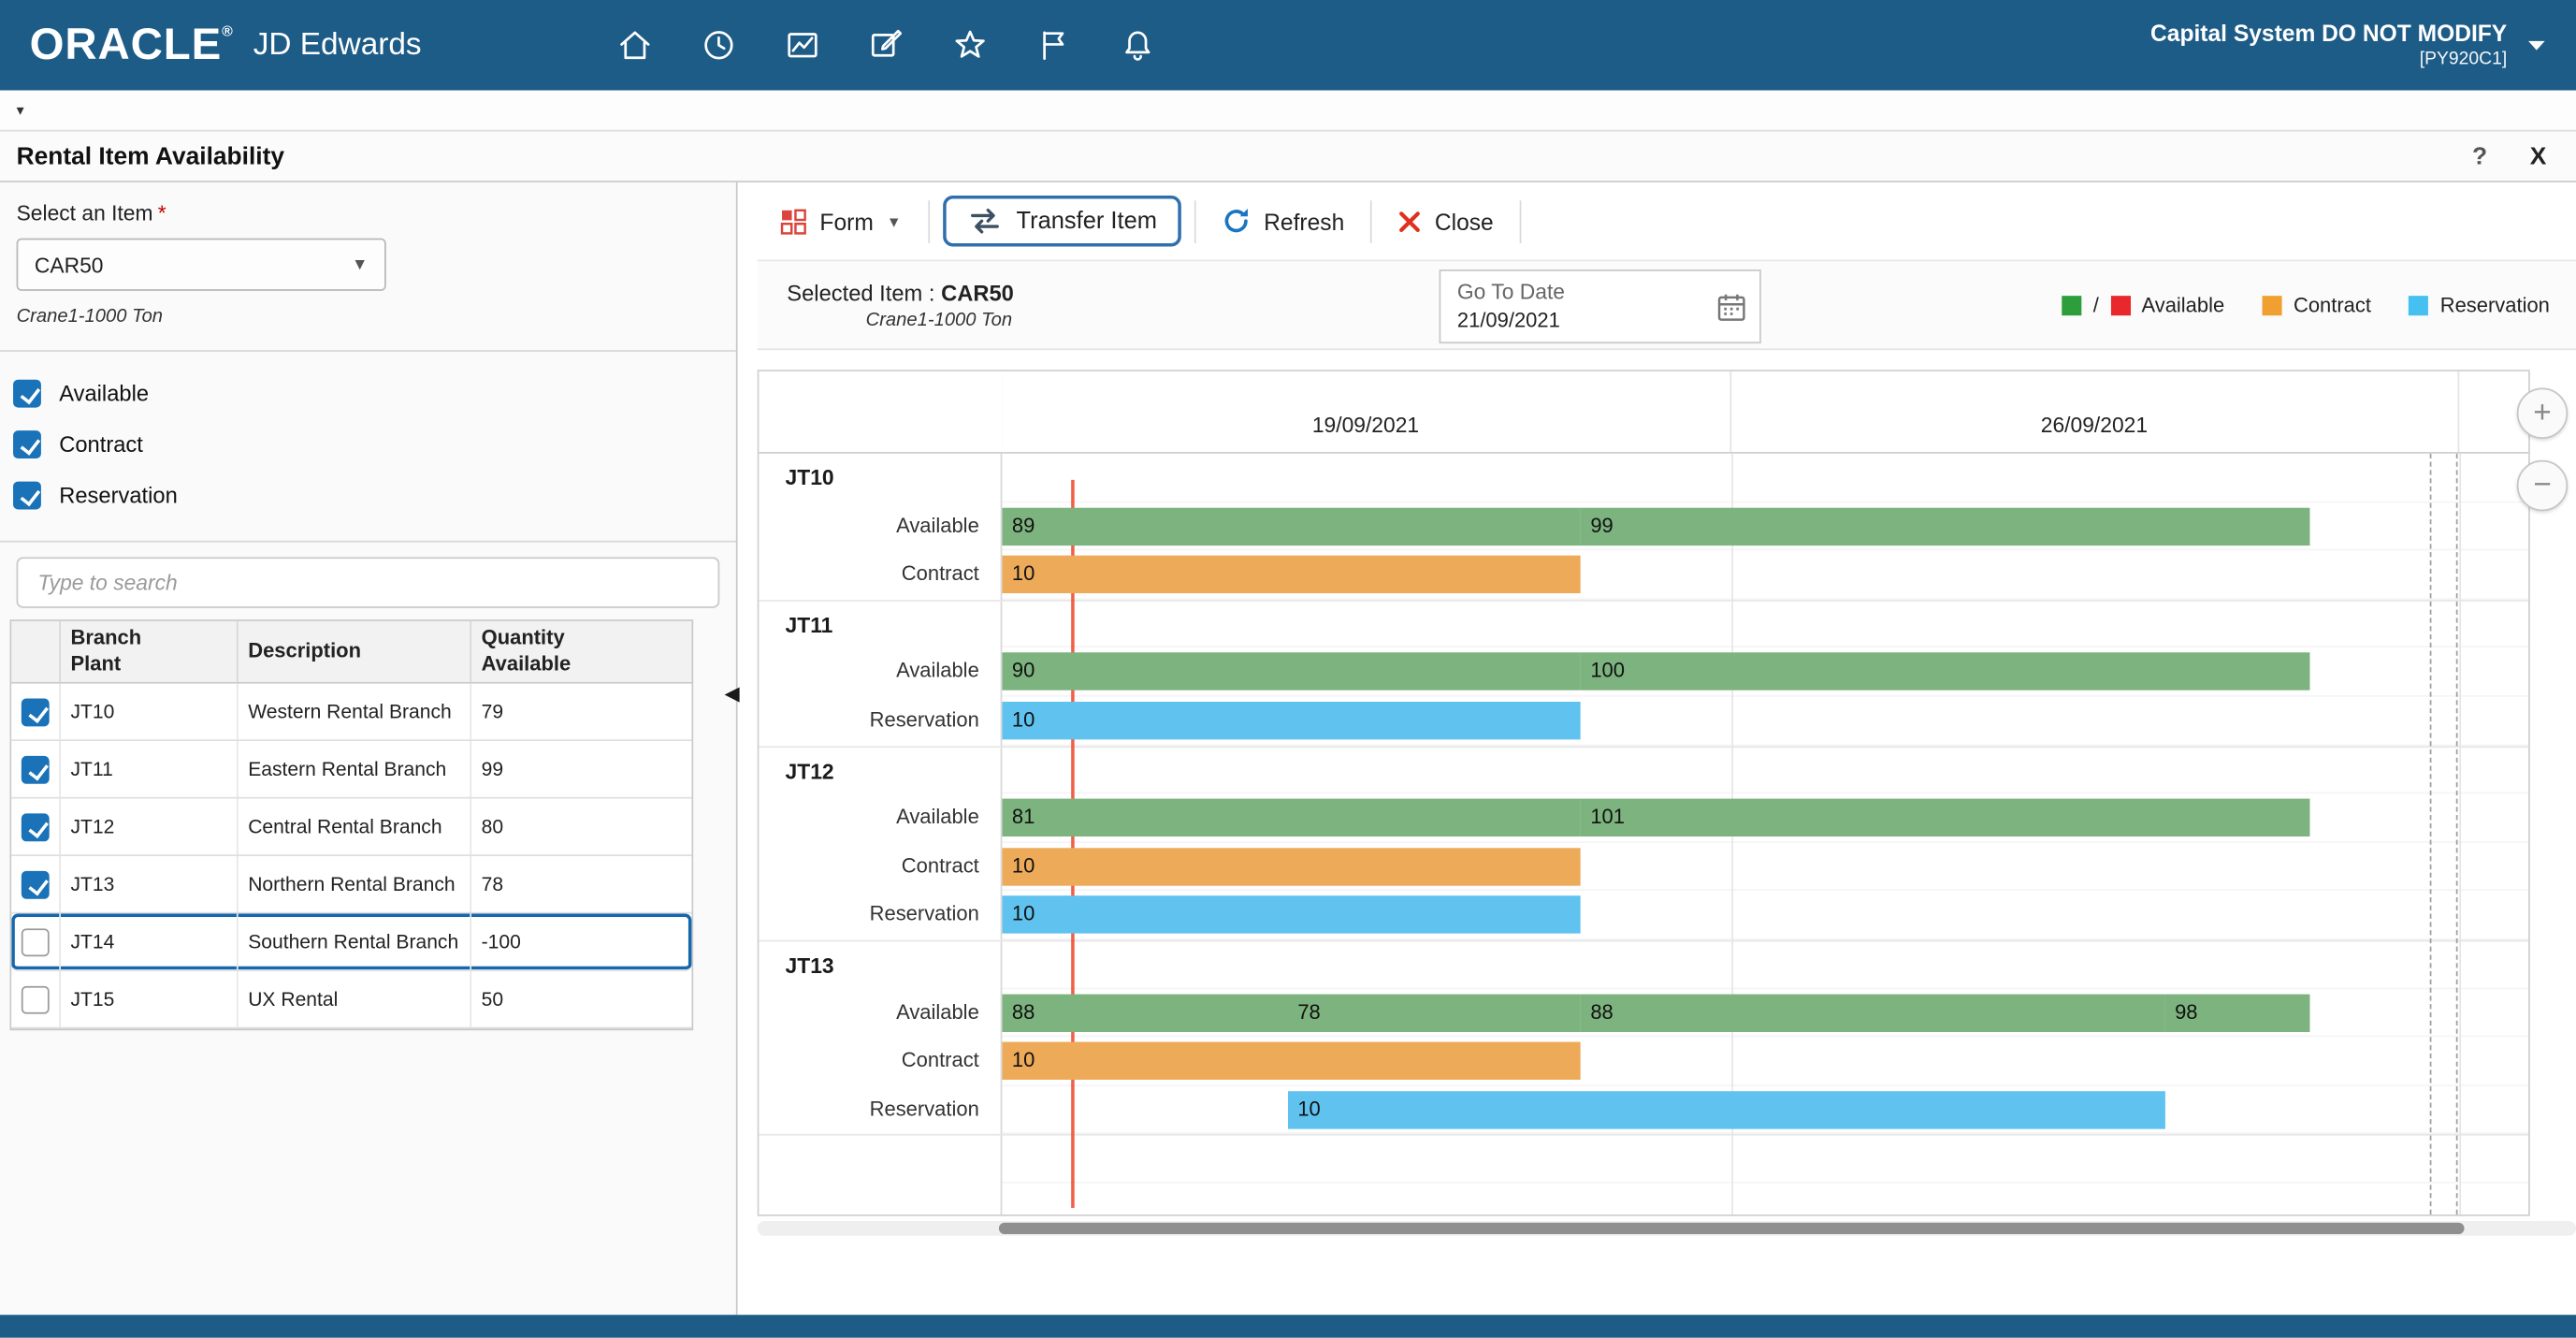  What do you see at coordinates (150, 652) in the screenshot?
I see `grid-header-branch: Branch Plant` at bounding box center [150, 652].